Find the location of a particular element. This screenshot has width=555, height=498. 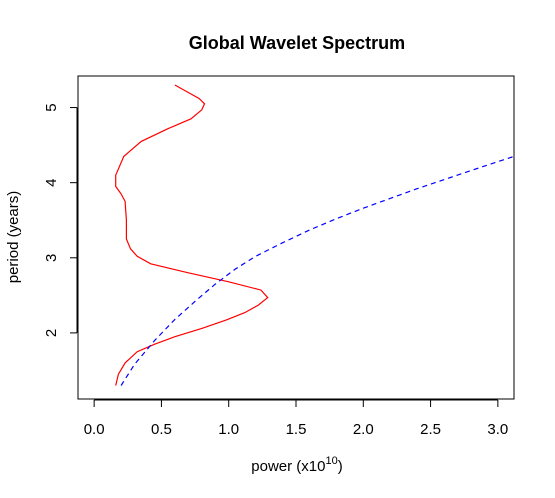

x-tick-label: 0.0 is located at coordinates (94, 429).